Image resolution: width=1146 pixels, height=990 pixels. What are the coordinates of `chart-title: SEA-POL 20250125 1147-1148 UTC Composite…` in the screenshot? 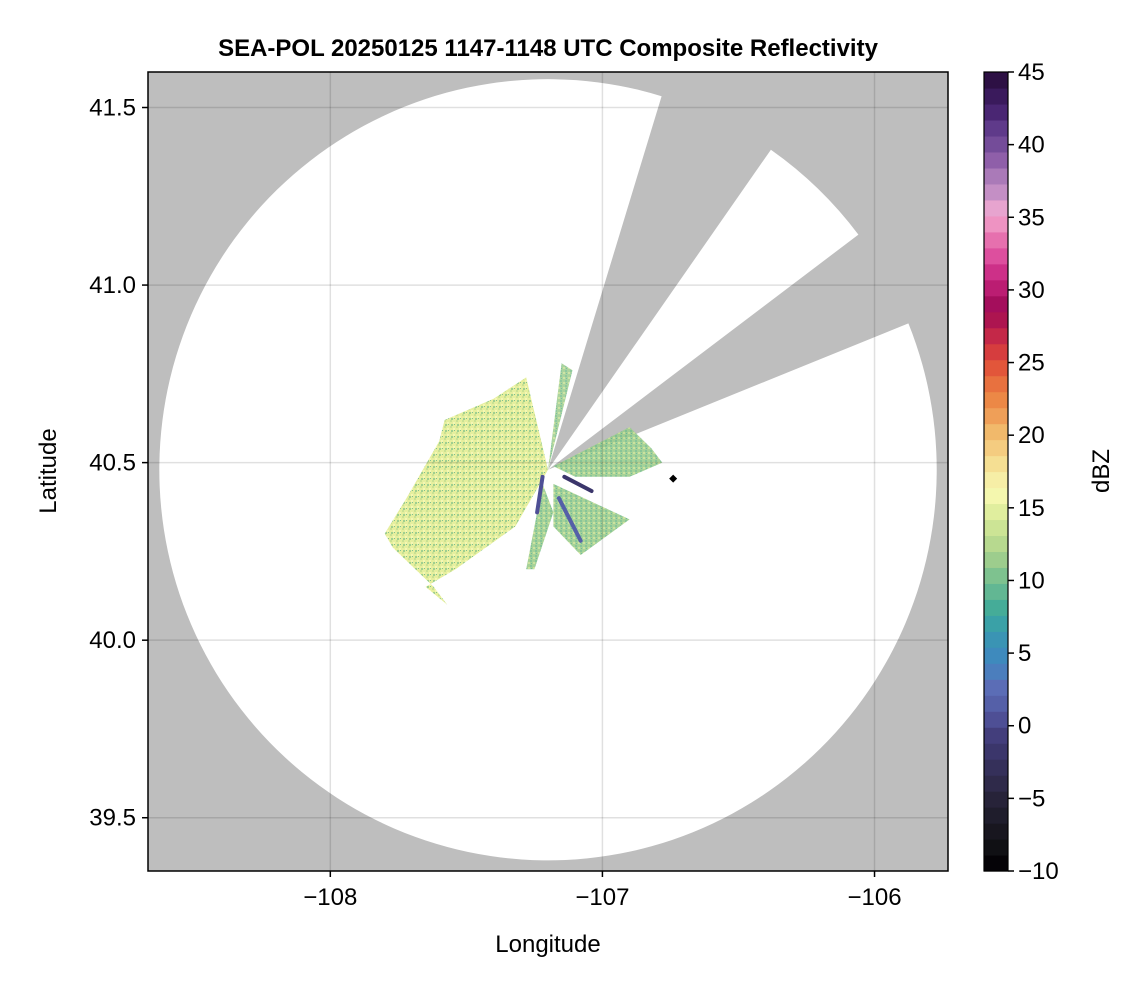 It's located at (548, 48).